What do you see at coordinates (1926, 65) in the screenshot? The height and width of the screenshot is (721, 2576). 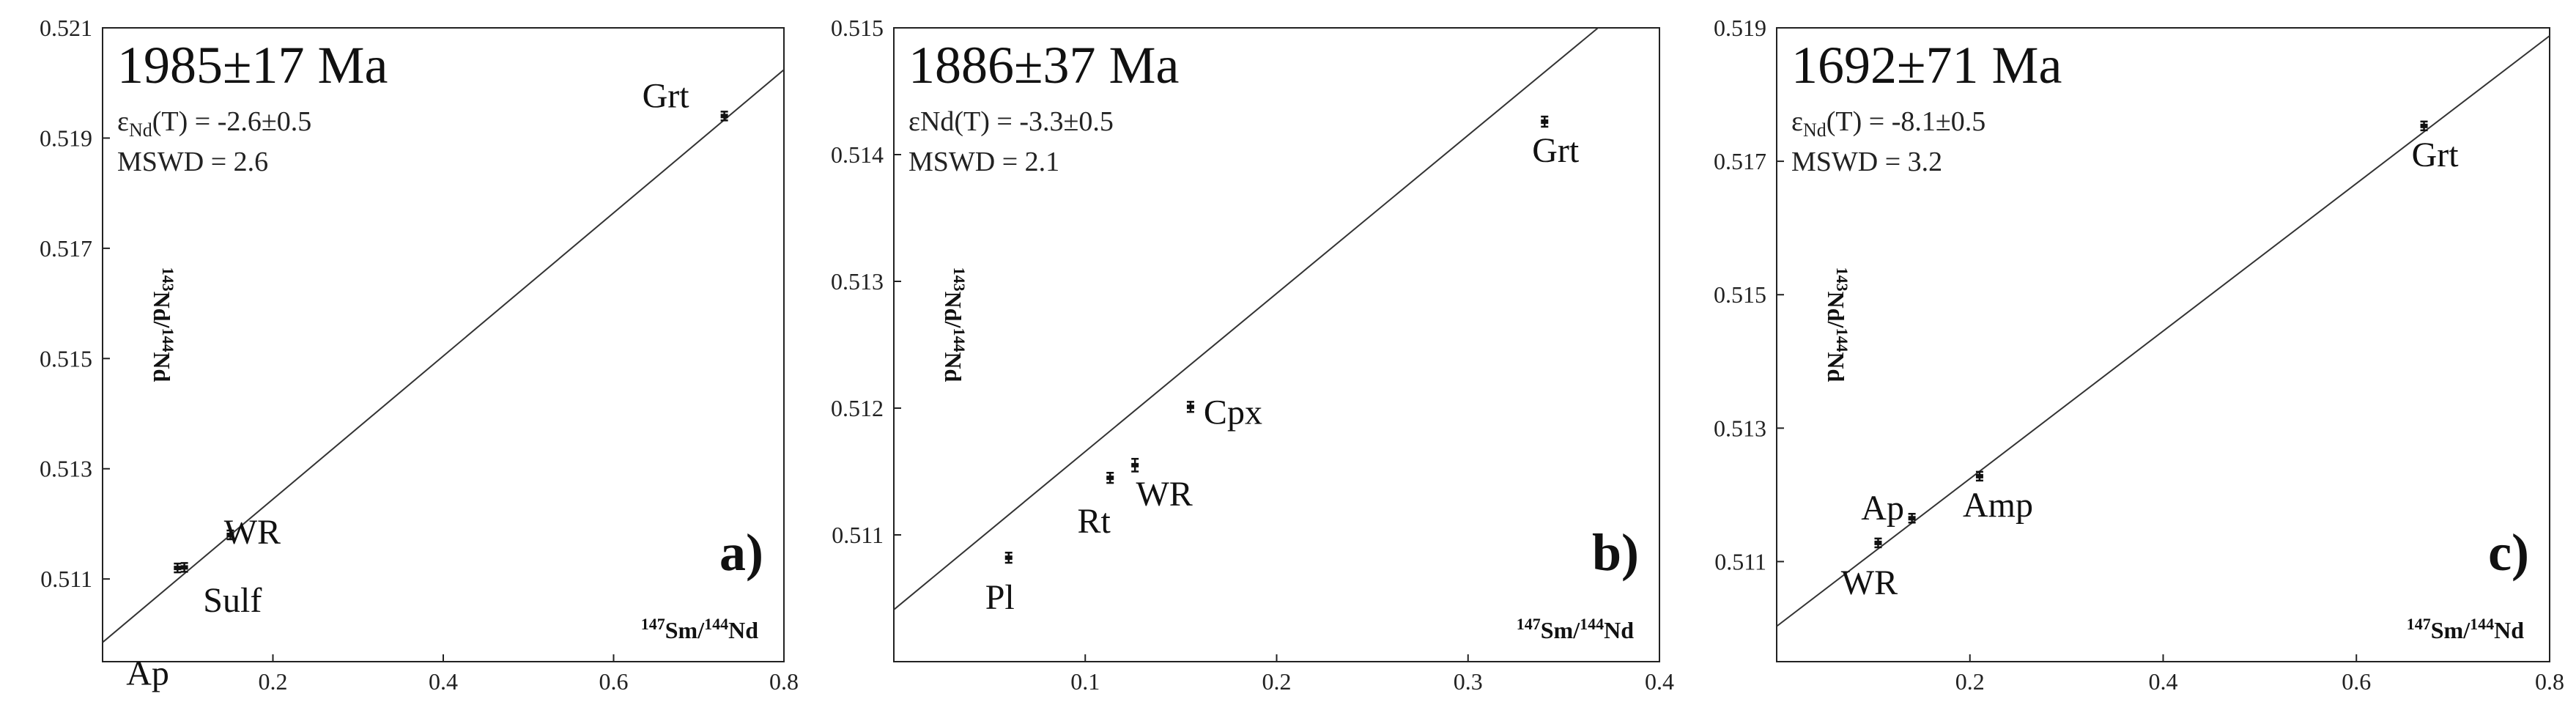 I see `age-title: 1692±71 Ma` at bounding box center [1926, 65].